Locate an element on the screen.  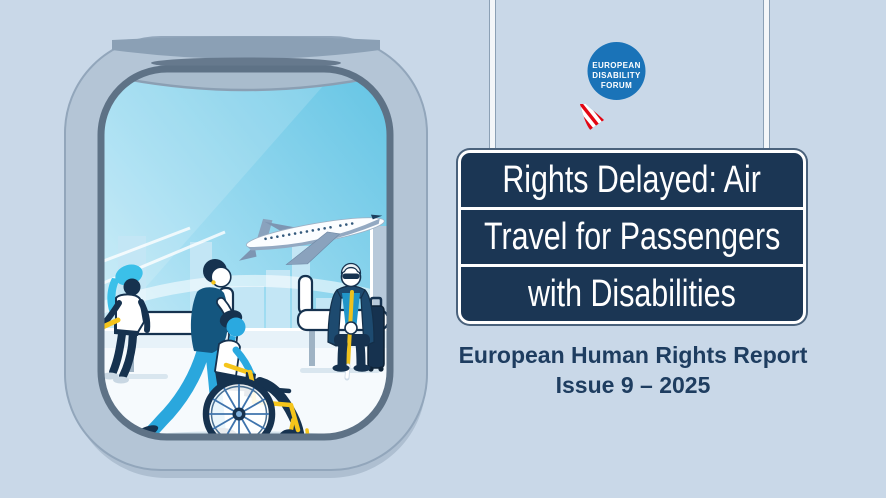
title-text-3: with Disabilities is located at coordinates (632, 294).